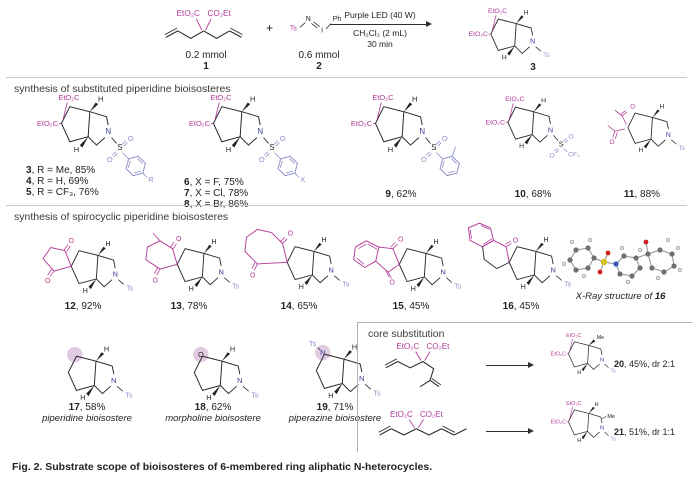  I want to click on x-substituent-label: X, so click(302, 179).